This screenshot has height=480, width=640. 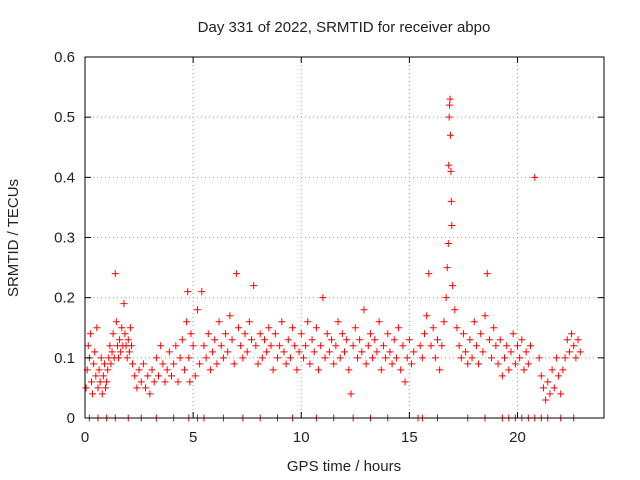 What do you see at coordinates (85, 437) in the screenshot?
I see `x-tick-label: 0` at bounding box center [85, 437].